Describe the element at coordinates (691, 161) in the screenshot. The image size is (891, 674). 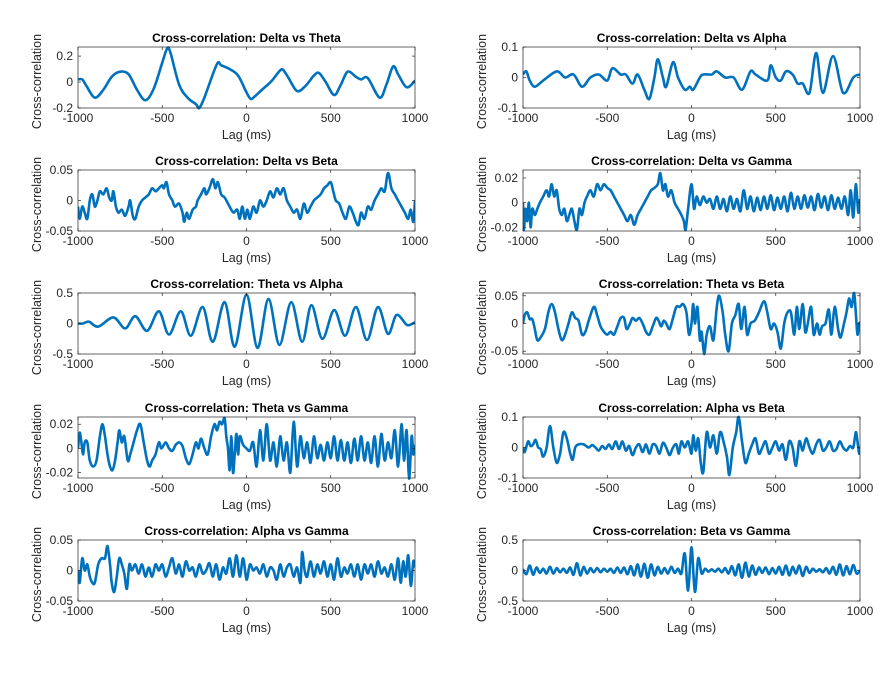
I see `subplot-title: Cross-correlation: Delta vs Gamma` at that location.